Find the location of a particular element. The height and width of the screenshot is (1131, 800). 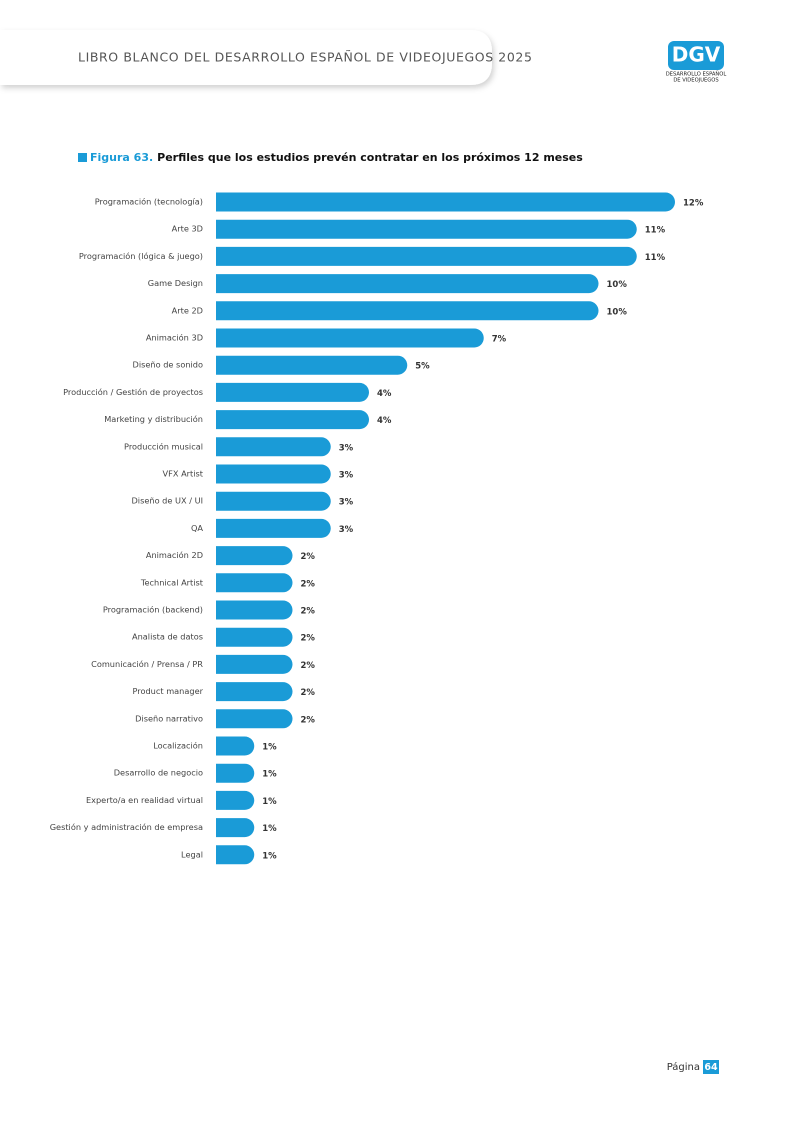

value-label: 7% is located at coordinates (499, 340).